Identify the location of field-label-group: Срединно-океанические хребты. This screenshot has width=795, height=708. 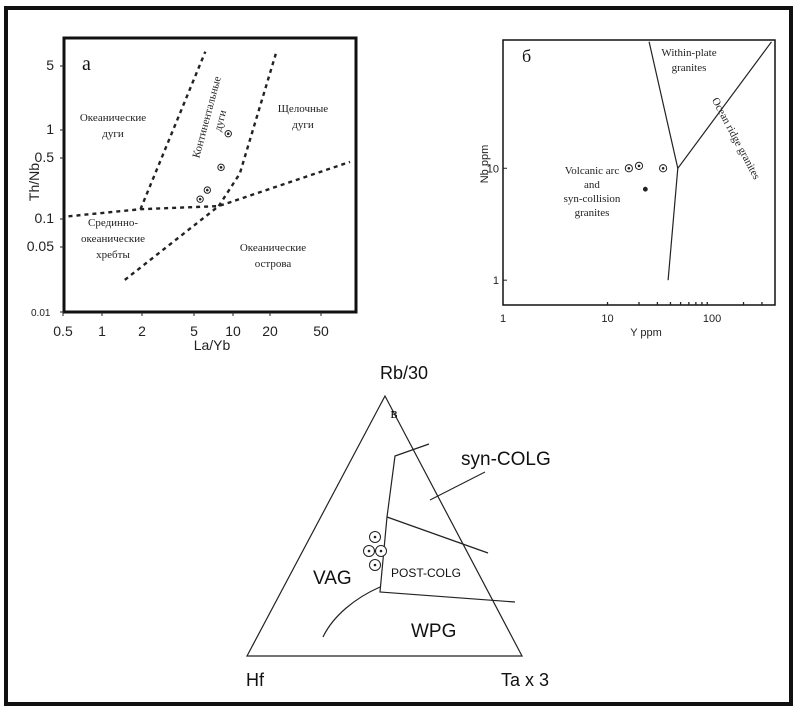
(113, 239).